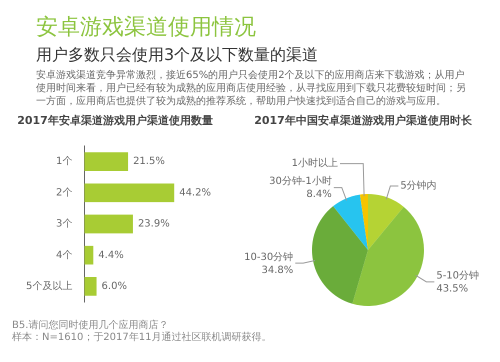  Describe the element at coordinates (452, 288) in the screenshot. I see `data-label: 43.5%` at that location.